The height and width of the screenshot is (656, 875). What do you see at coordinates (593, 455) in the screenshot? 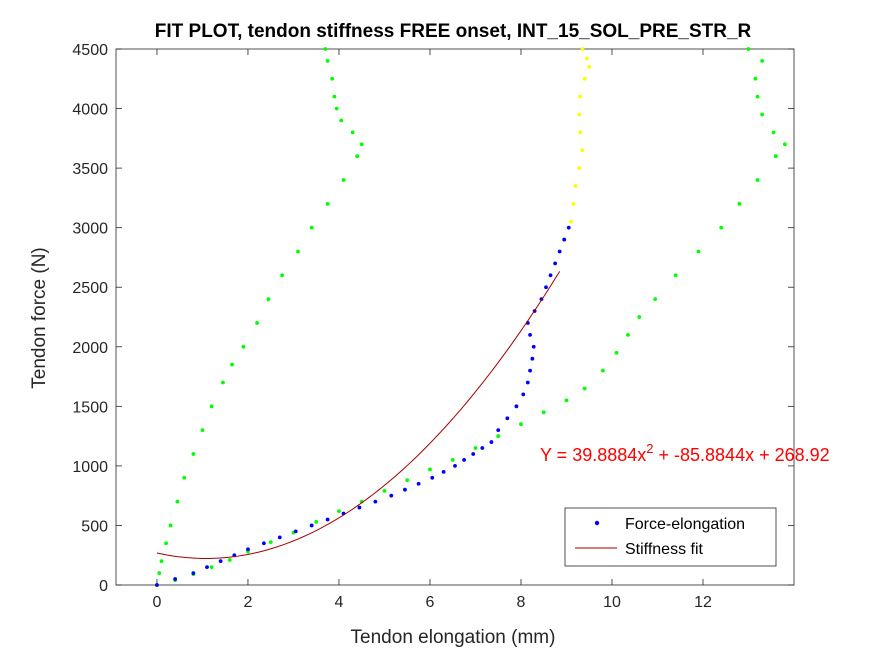
I see `fit-equation-prefix: Y = 39.8884x` at bounding box center [593, 455].